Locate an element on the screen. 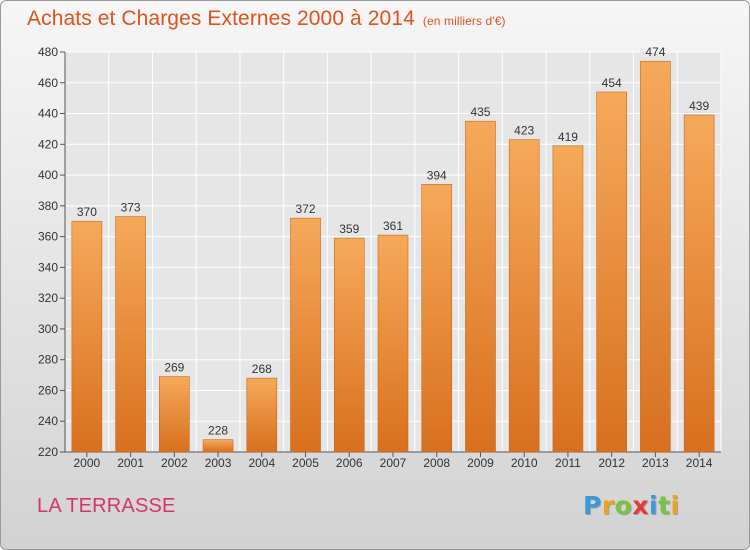 The height and width of the screenshot is (550, 750). bar-value-label: 474 is located at coordinates (655, 52).